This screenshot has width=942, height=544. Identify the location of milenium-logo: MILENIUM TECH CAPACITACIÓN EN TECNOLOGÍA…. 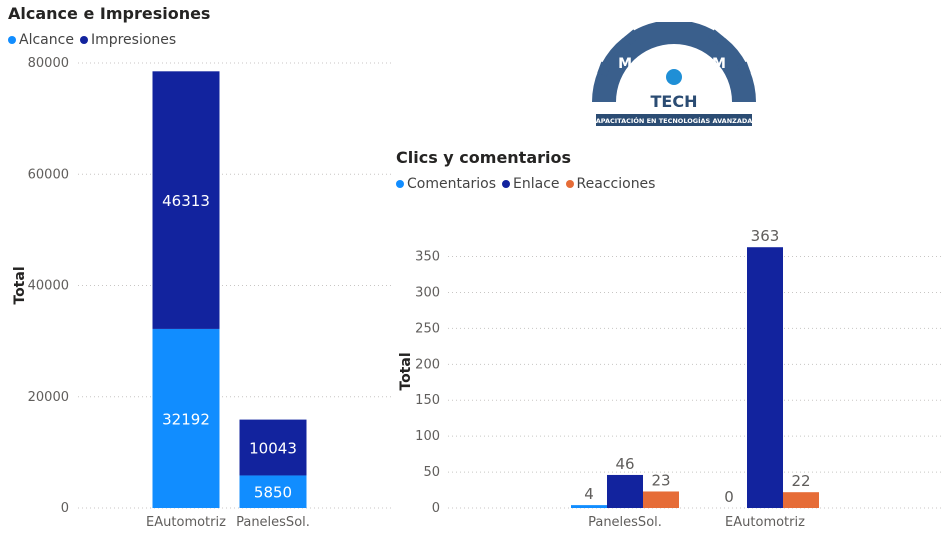
(674, 74).